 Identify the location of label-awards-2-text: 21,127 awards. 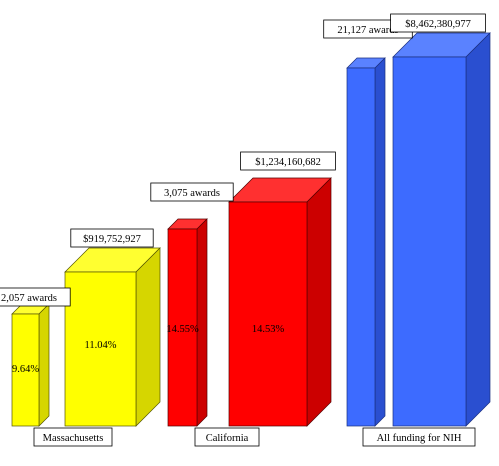
(367, 30).